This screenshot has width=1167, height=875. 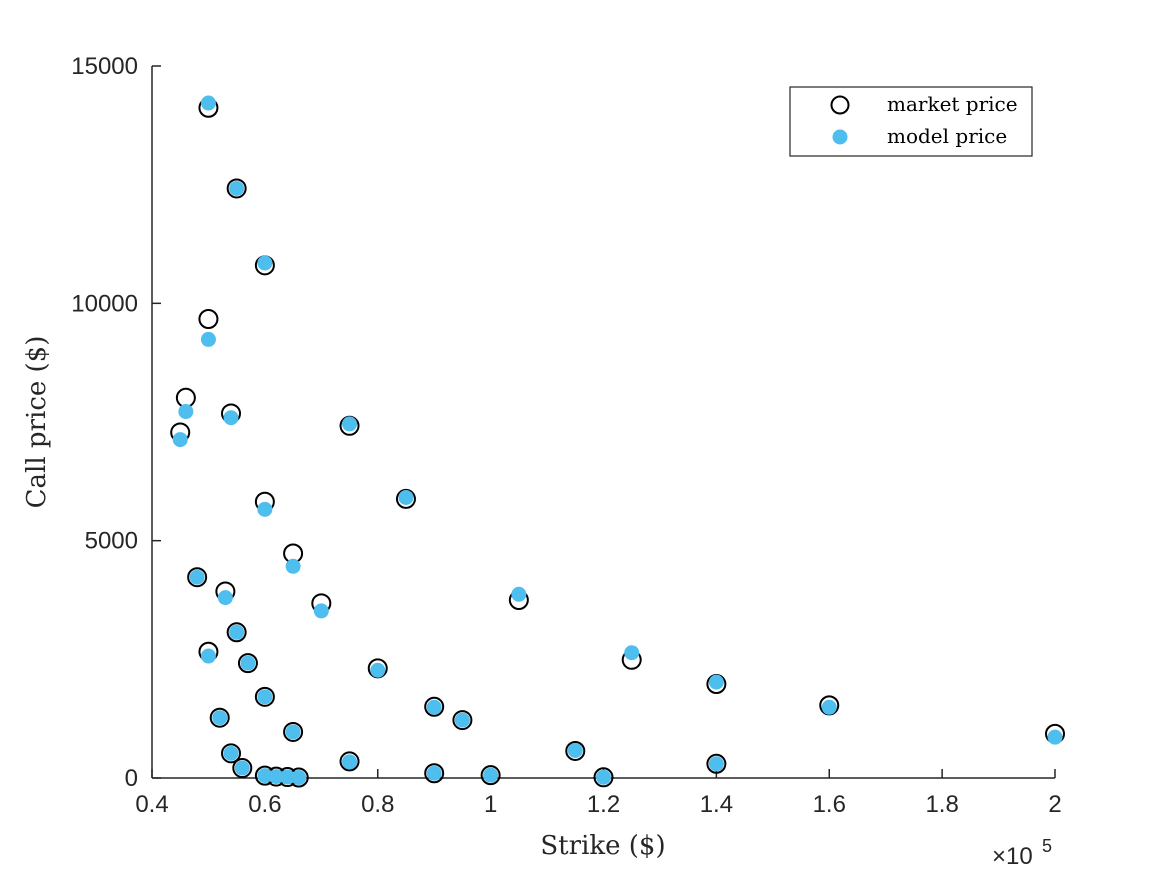 What do you see at coordinates (829, 804) in the screenshot?
I see `x-tick-label: 1.6` at bounding box center [829, 804].